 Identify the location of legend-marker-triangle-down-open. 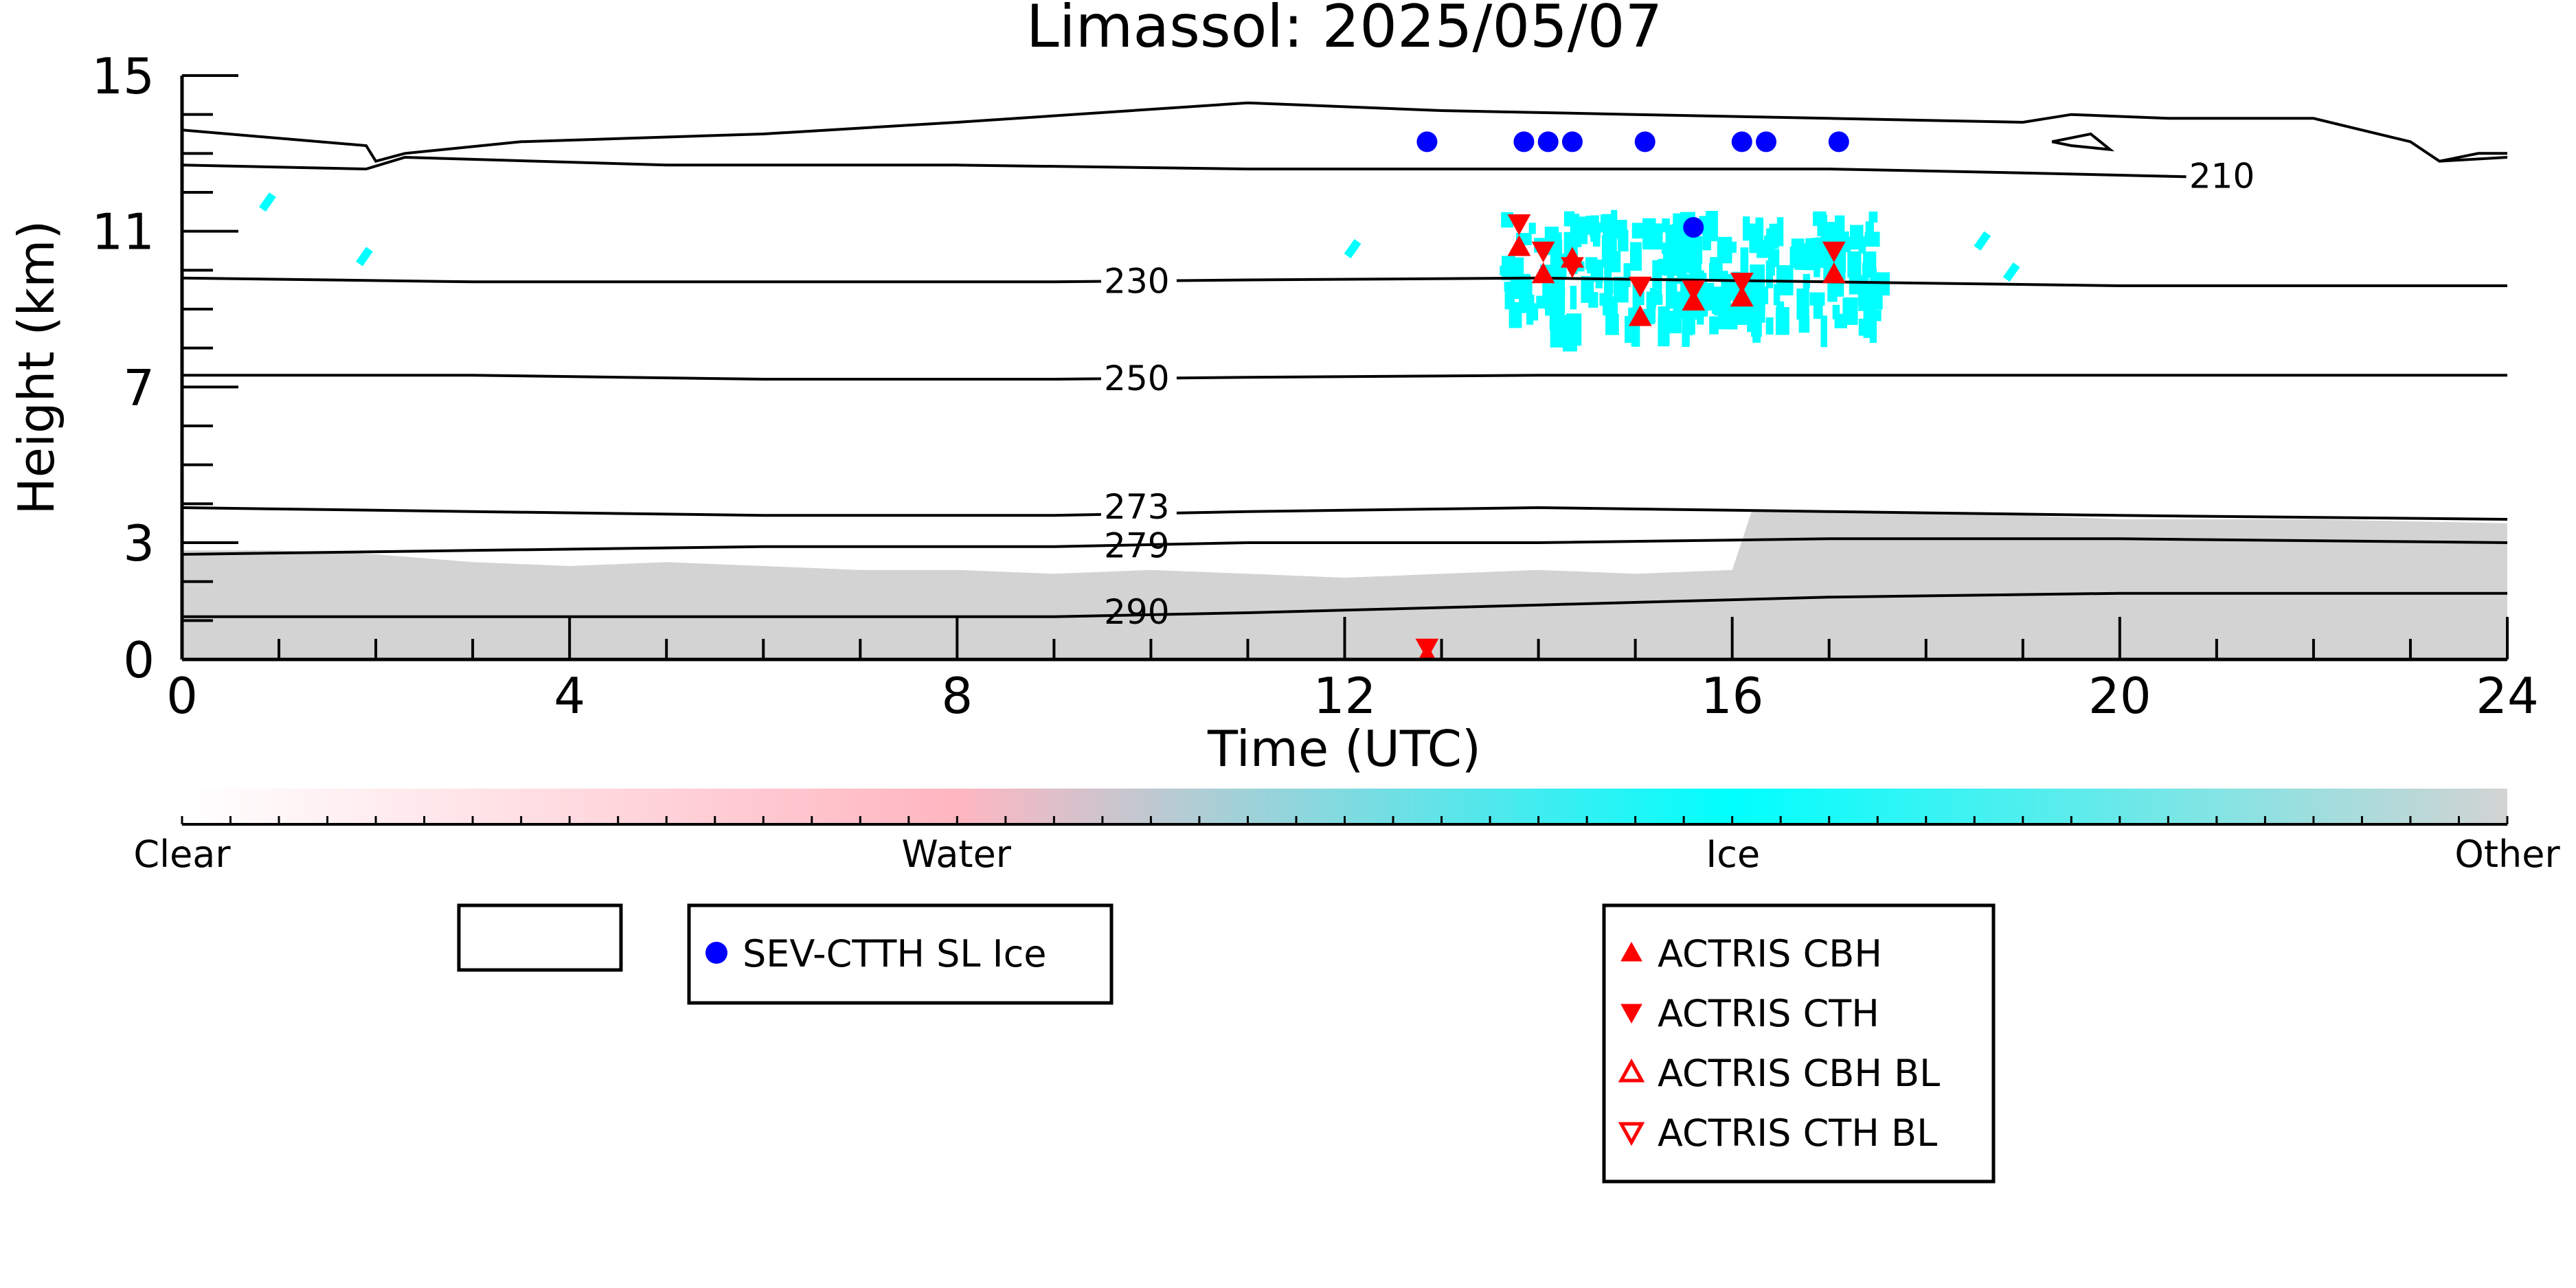
(1631, 1134).